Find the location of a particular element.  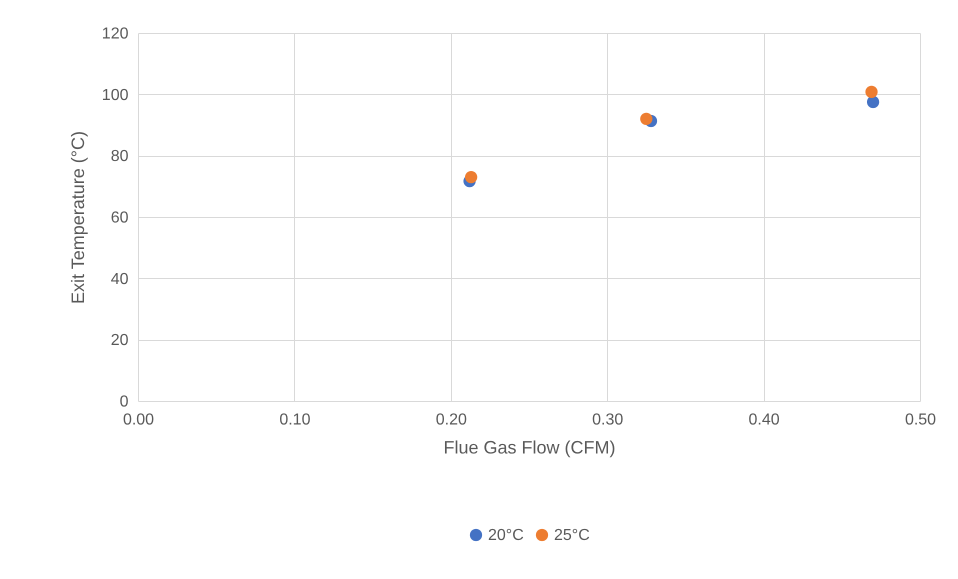

y-tick-label: 120 is located at coordinates (115, 34).